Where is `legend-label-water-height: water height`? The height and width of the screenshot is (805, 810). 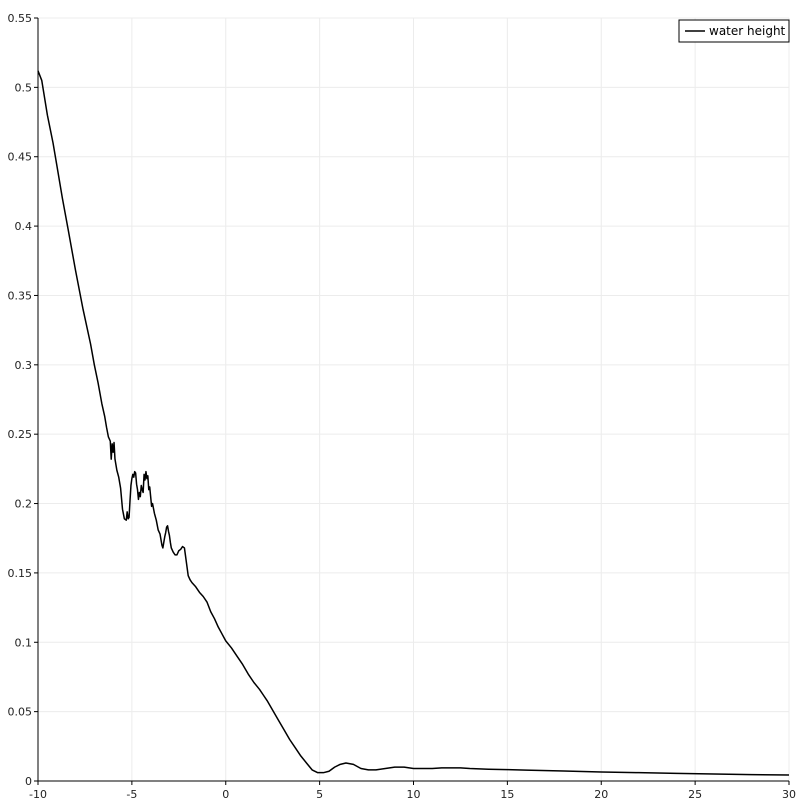 legend-label-water-height: water height is located at coordinates (747, 31).